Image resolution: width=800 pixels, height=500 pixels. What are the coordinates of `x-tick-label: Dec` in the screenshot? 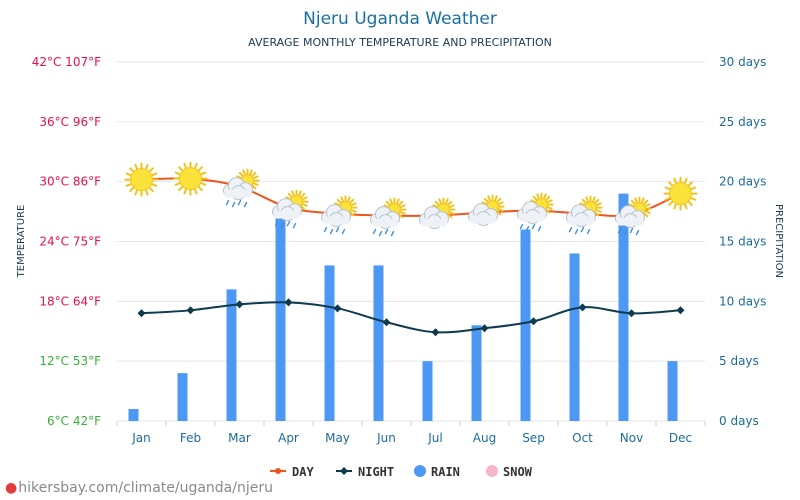 It's located at (680, 438).